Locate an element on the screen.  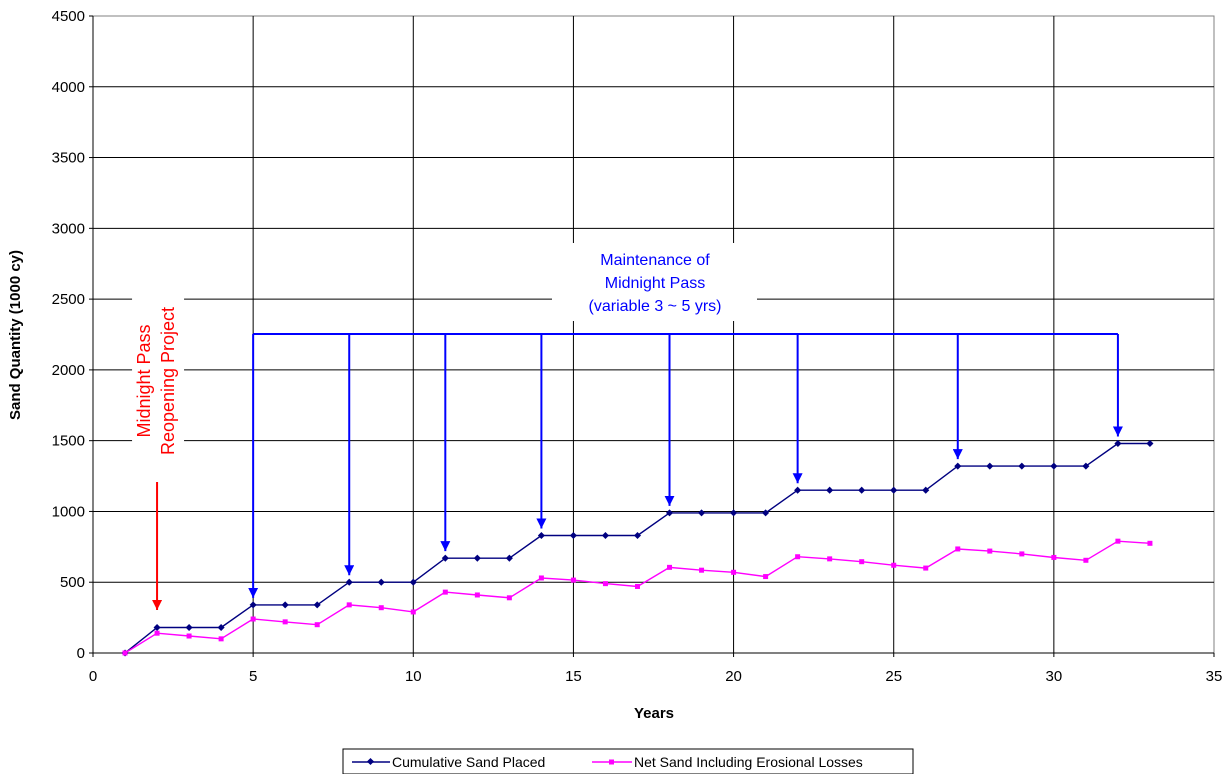
maintenance-label-line: Maintenance of is located at coordinates (655, 260).